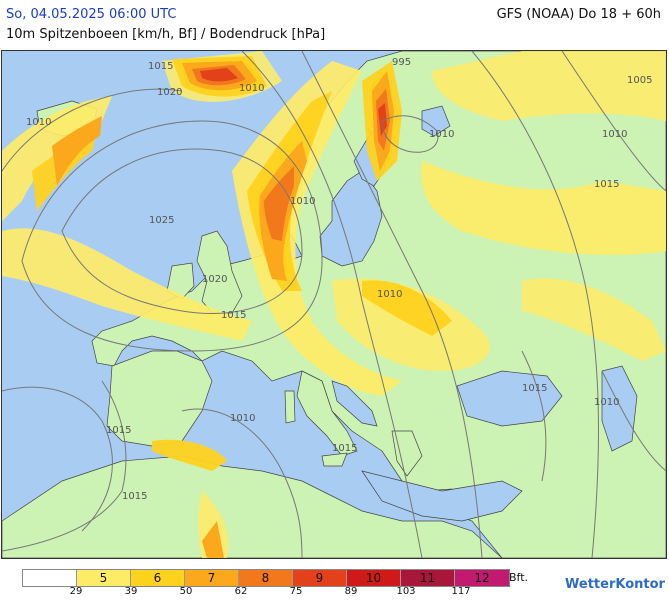 The image size is (669, 600). Describe the element at coordinates (320, 578) in the screenshot. I see `legend-class: 9` at that location.